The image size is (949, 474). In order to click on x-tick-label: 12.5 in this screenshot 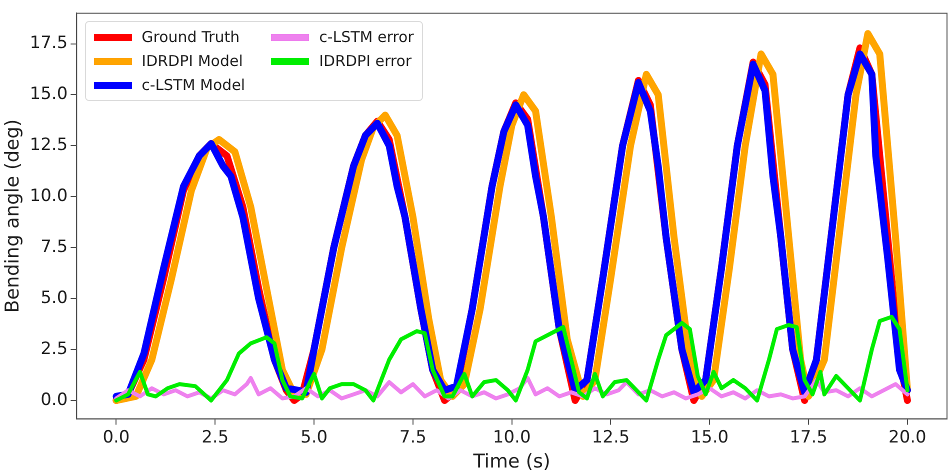, I will do `click(611, 437)`.